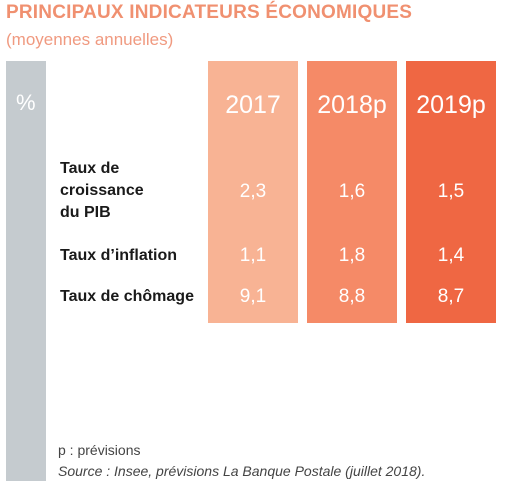 Image resolution: width=509 pixels, height=492 pixels. I want to click on unit-label: %, so click(26, 102).